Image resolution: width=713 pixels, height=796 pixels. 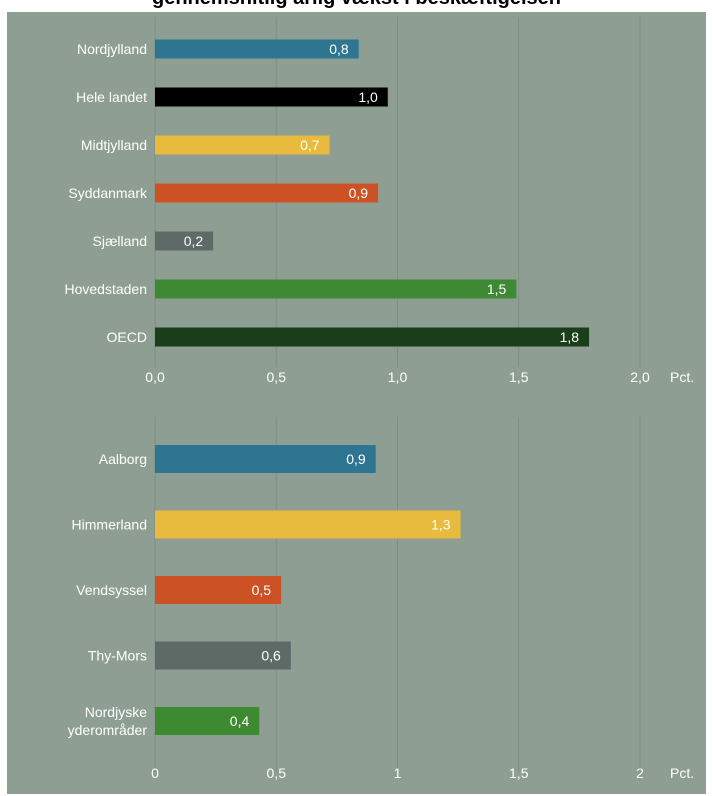 What do you see at coordinates (277, 377) in the screenshot?
I see `chart1-tick-label: 0,5` at bounding box center [277, 377].